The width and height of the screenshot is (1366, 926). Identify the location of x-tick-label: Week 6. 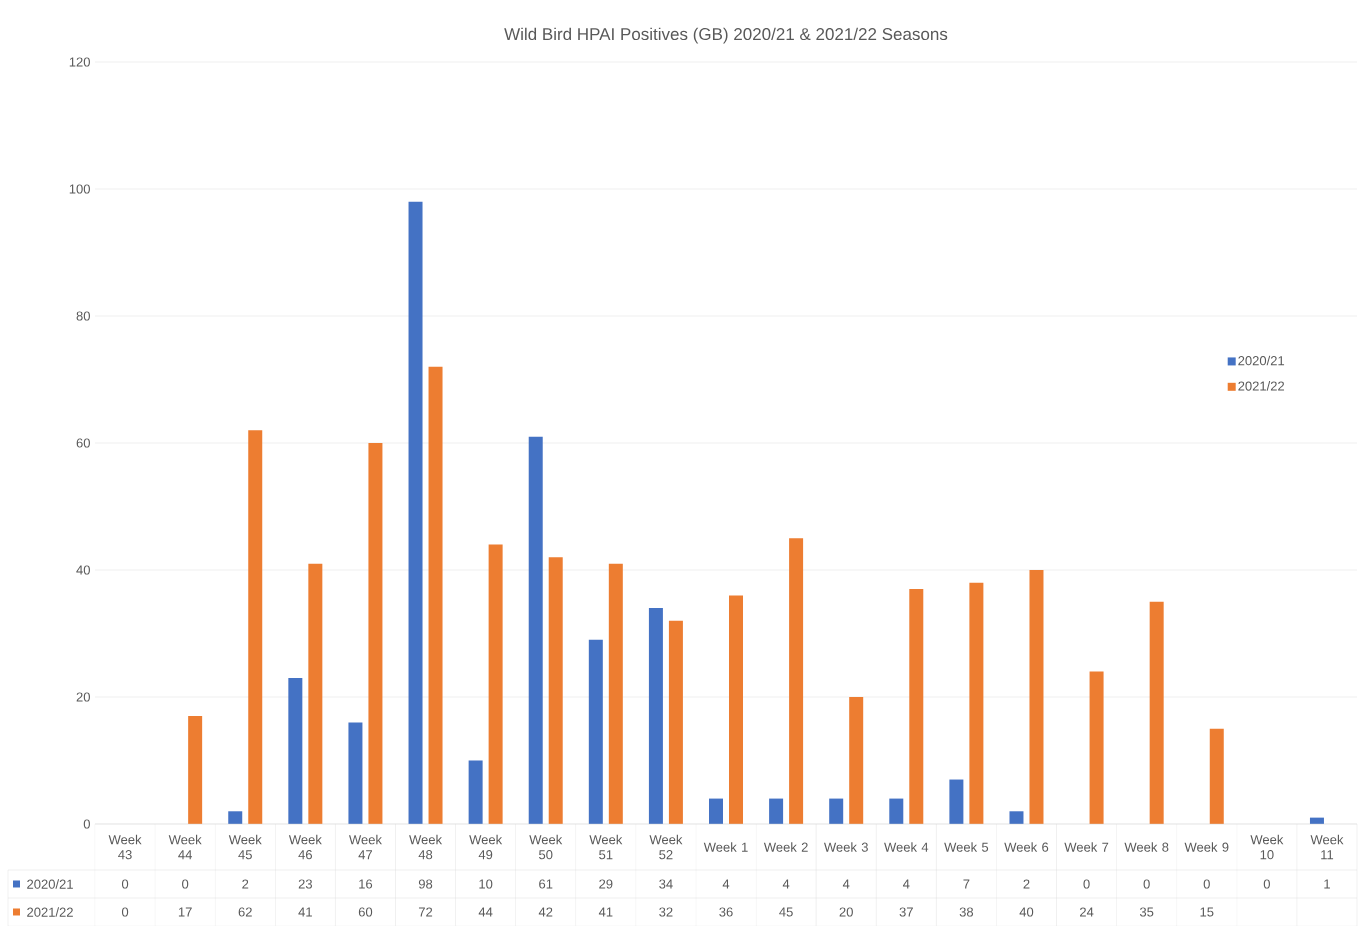
(1026, 847).